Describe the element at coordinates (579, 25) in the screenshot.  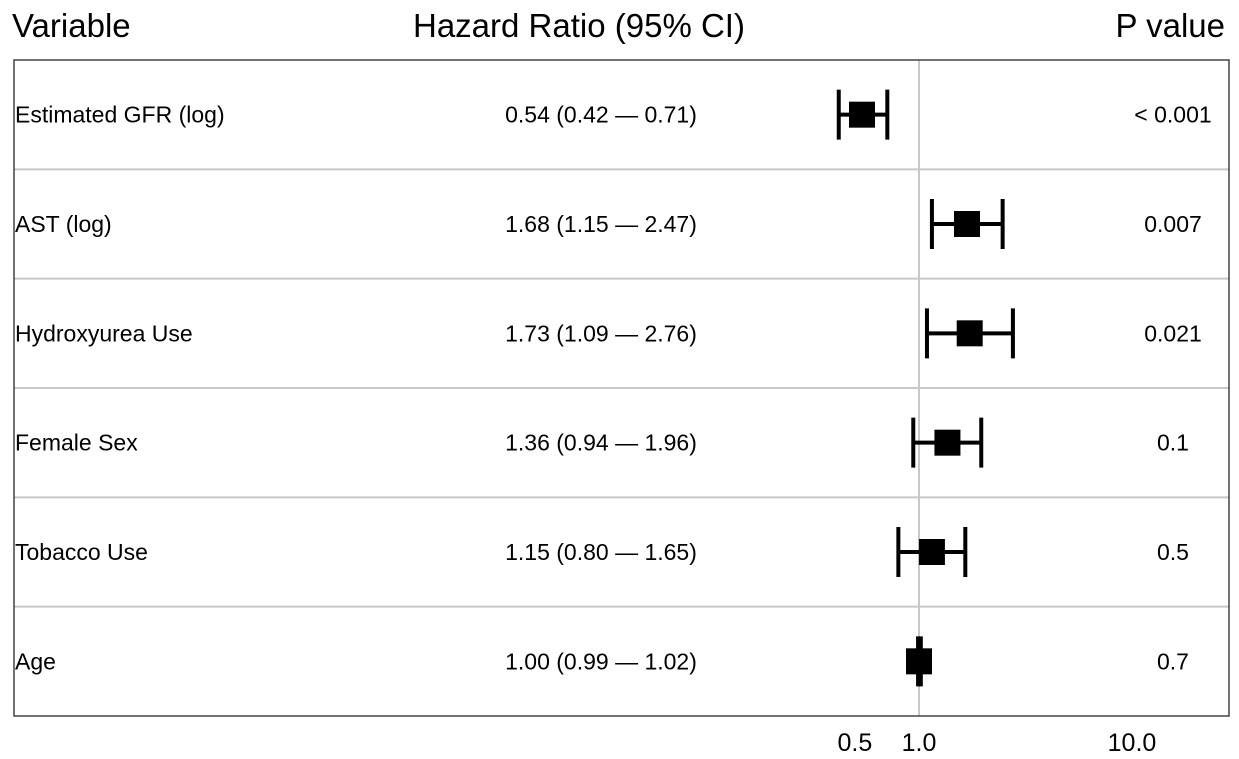
I see `column-header-hazard-ratio: Hazard Ratio (95% CI)` at that location.